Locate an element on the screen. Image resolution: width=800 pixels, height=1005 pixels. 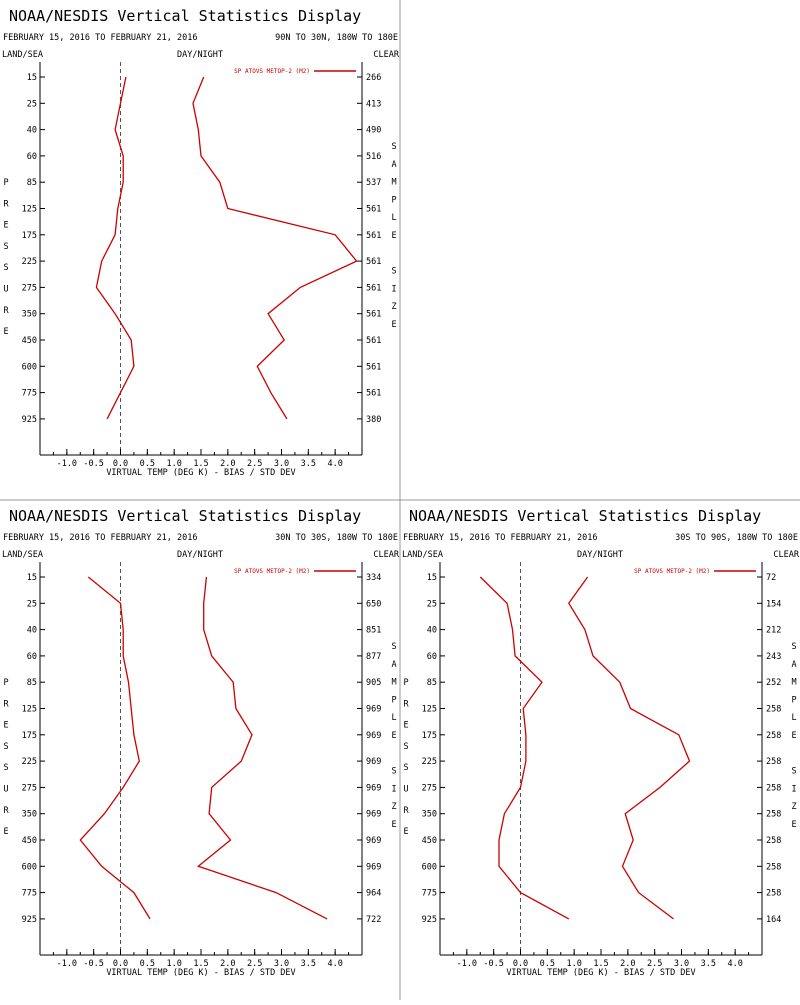
x-tick-label: 1.5 is located at coordinates (200, 964).